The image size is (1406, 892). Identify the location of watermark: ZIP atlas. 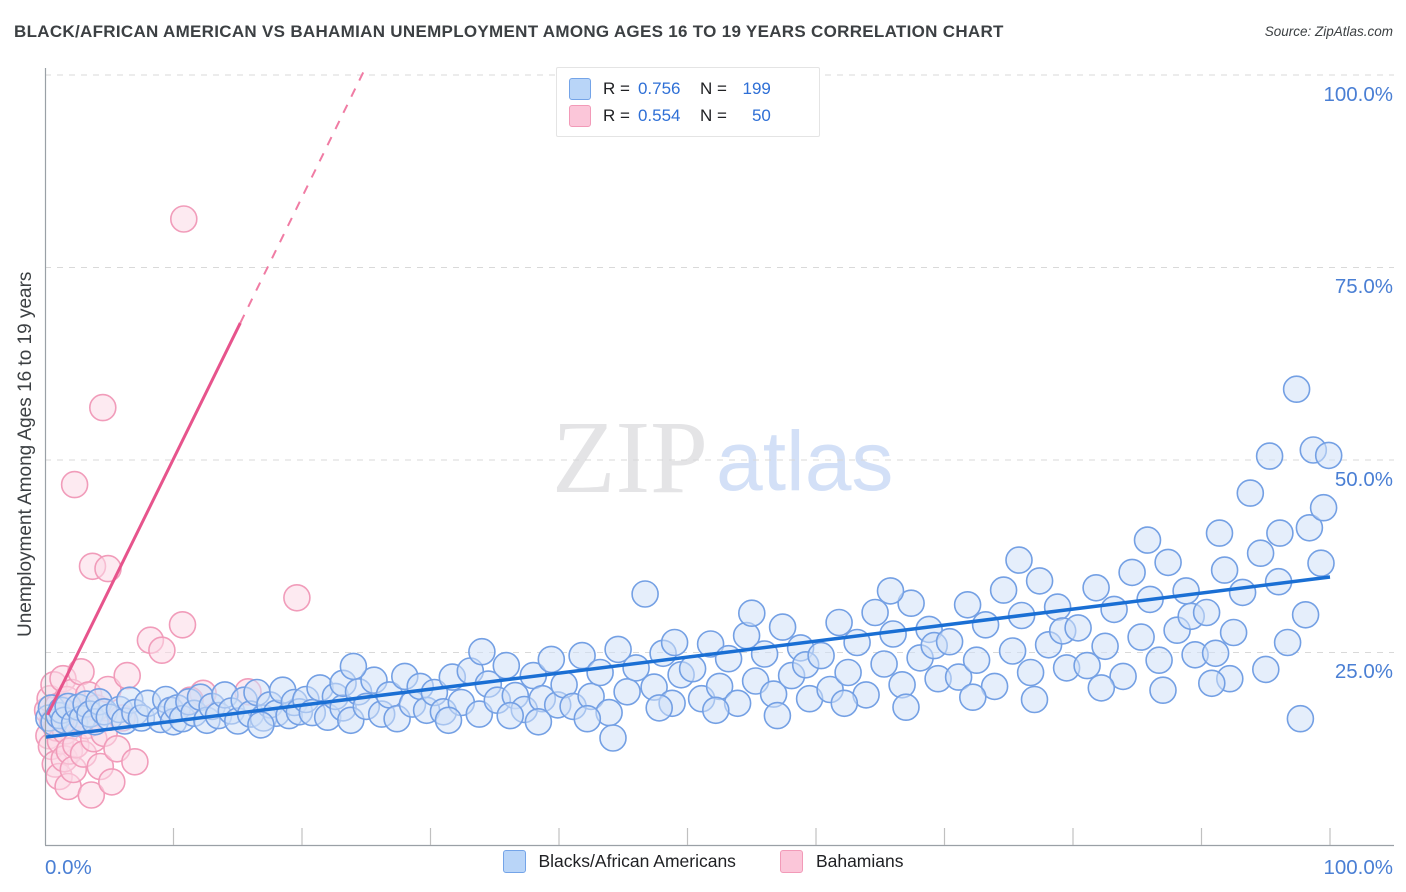
(722, 457).